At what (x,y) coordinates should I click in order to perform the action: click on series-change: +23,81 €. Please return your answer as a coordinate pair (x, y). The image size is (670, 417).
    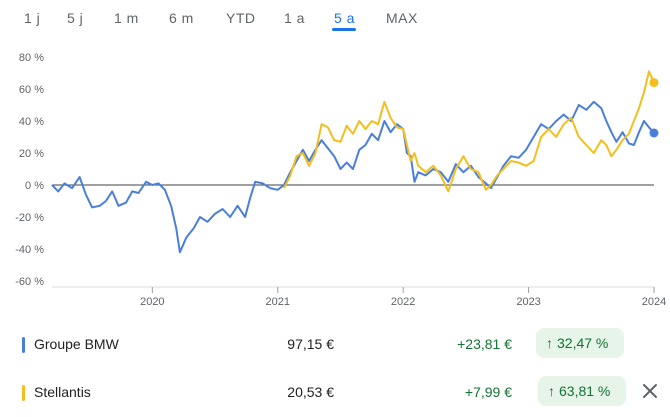
    Looking at the image, I should click on (484, 344).